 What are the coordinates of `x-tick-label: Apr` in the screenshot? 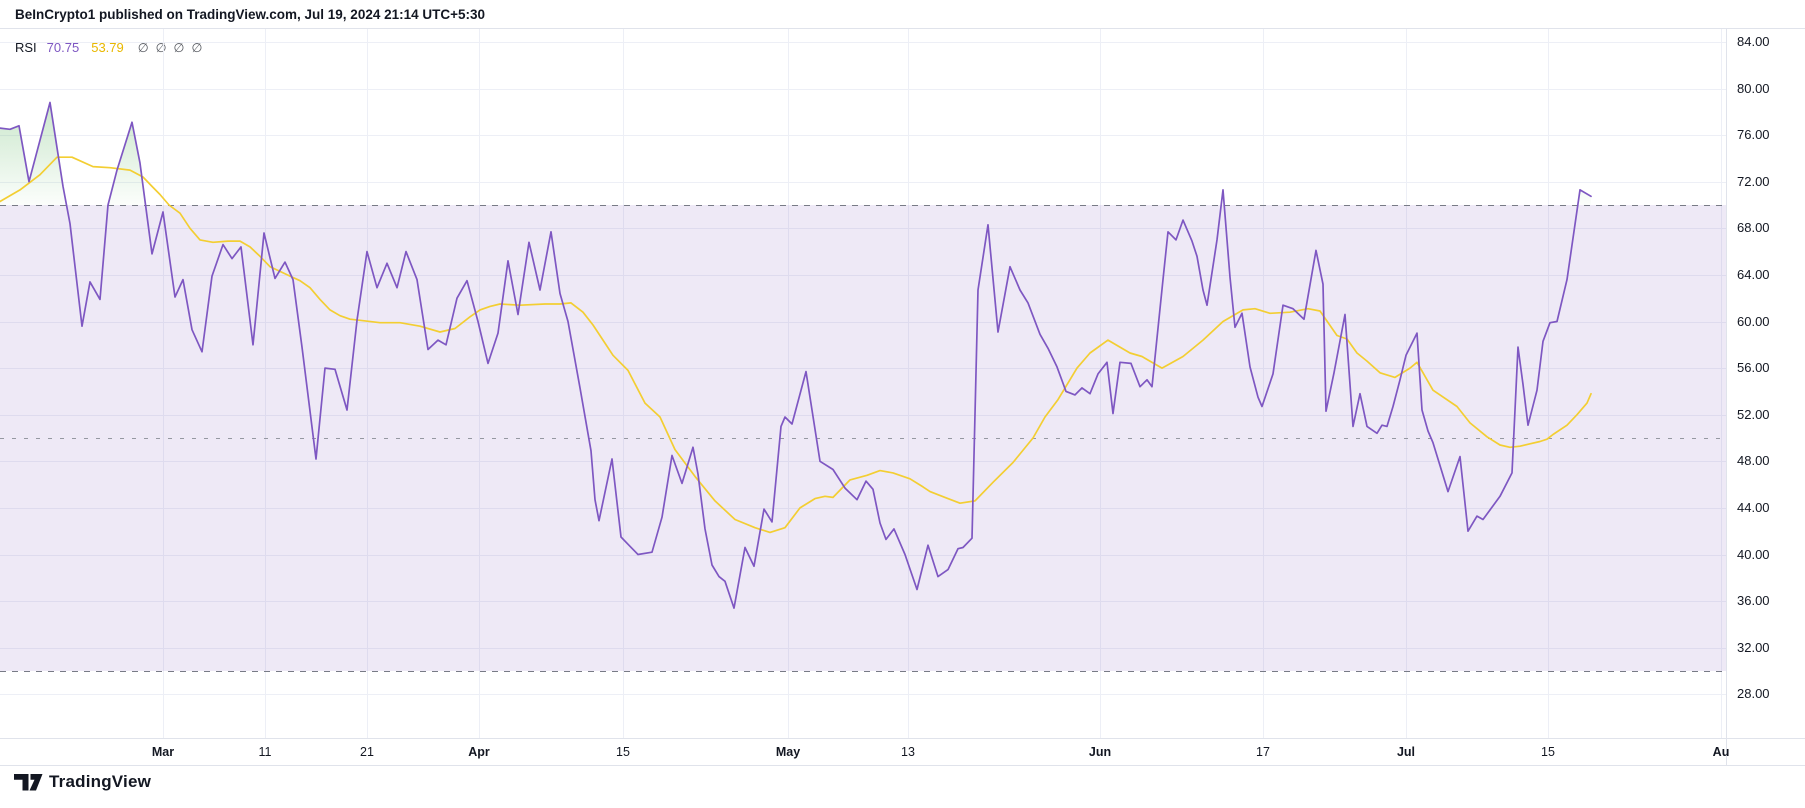 It's located at (479, 752).